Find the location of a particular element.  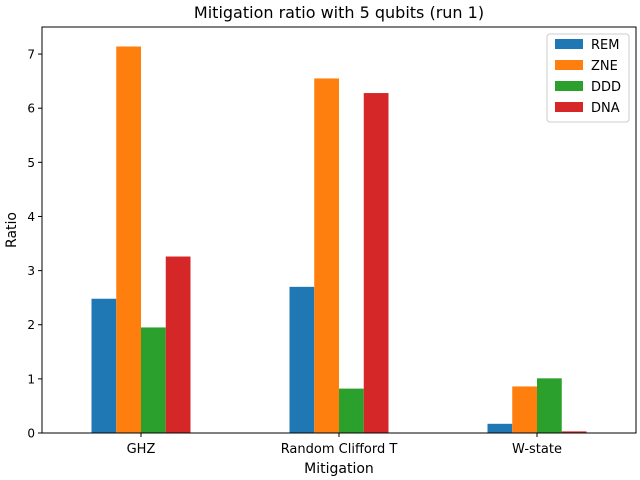

y-axis: 0 1 2 3 4 5 6 7 is located at coordinates (34, 244).